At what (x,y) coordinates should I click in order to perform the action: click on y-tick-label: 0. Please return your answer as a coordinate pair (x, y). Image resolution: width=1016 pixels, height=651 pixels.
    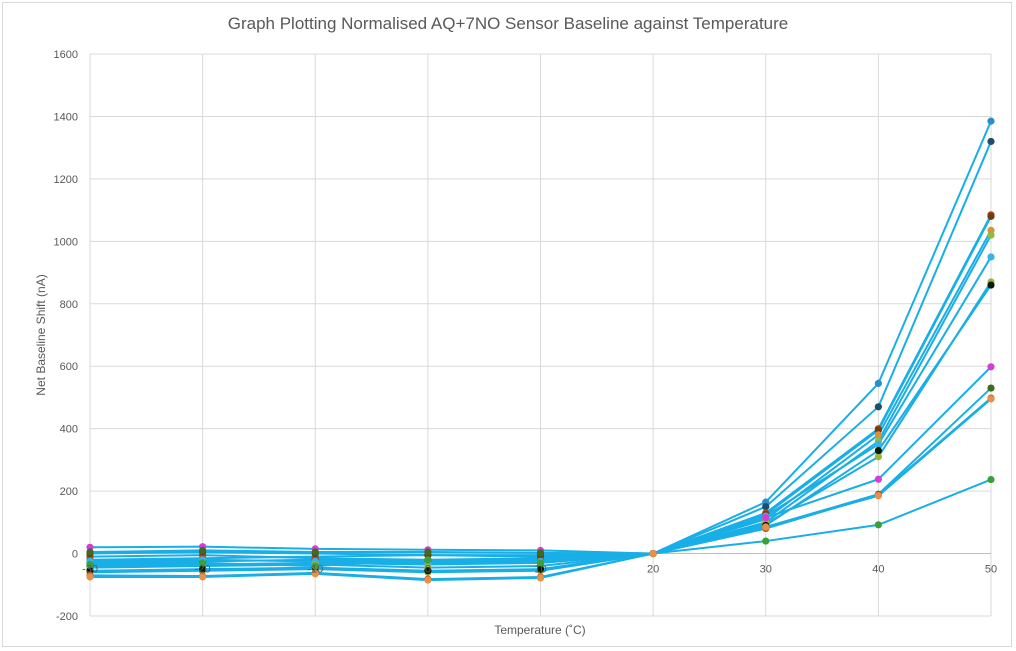
    Looking at the image, I should click on (75, 555).